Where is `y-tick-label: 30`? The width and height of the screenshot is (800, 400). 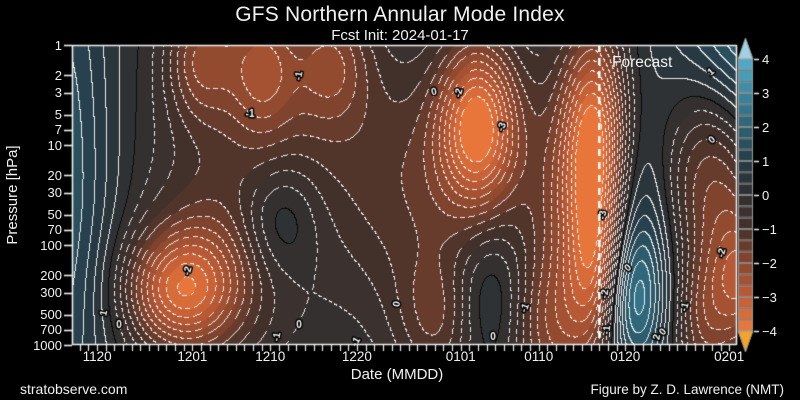
y-tick-label: 30 is located at coordinates (54, 193).